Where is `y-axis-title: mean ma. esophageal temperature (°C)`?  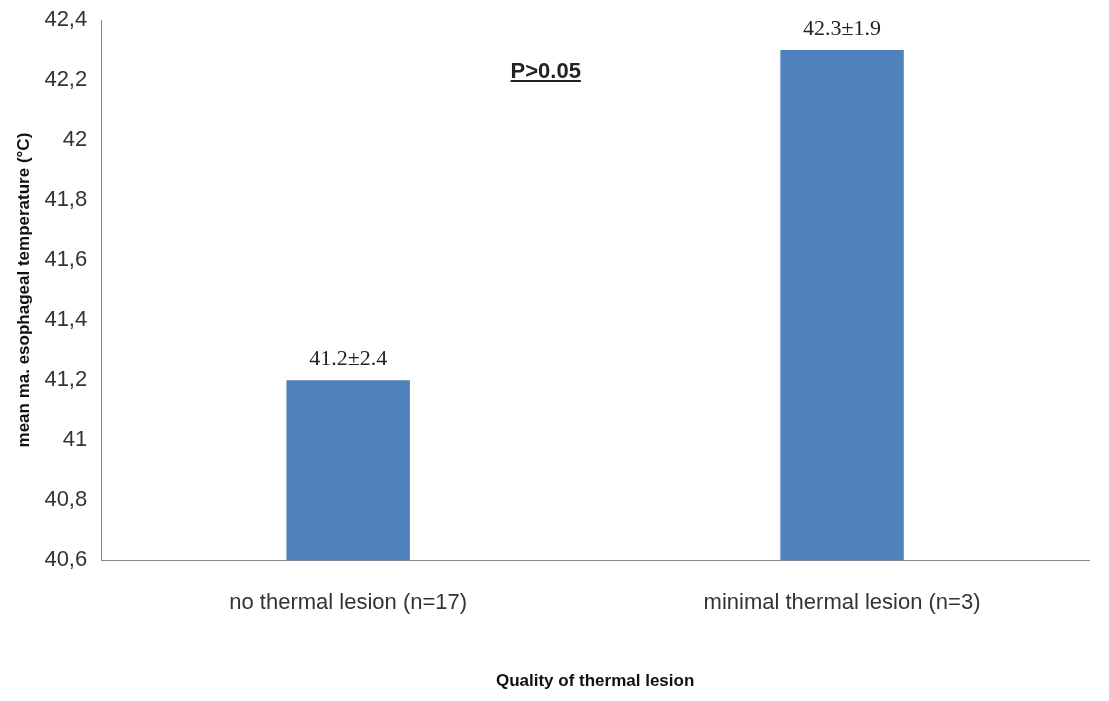 y-axis-title: mean ma. esophageal temperature (°C) is located at coordinates (23, 290).